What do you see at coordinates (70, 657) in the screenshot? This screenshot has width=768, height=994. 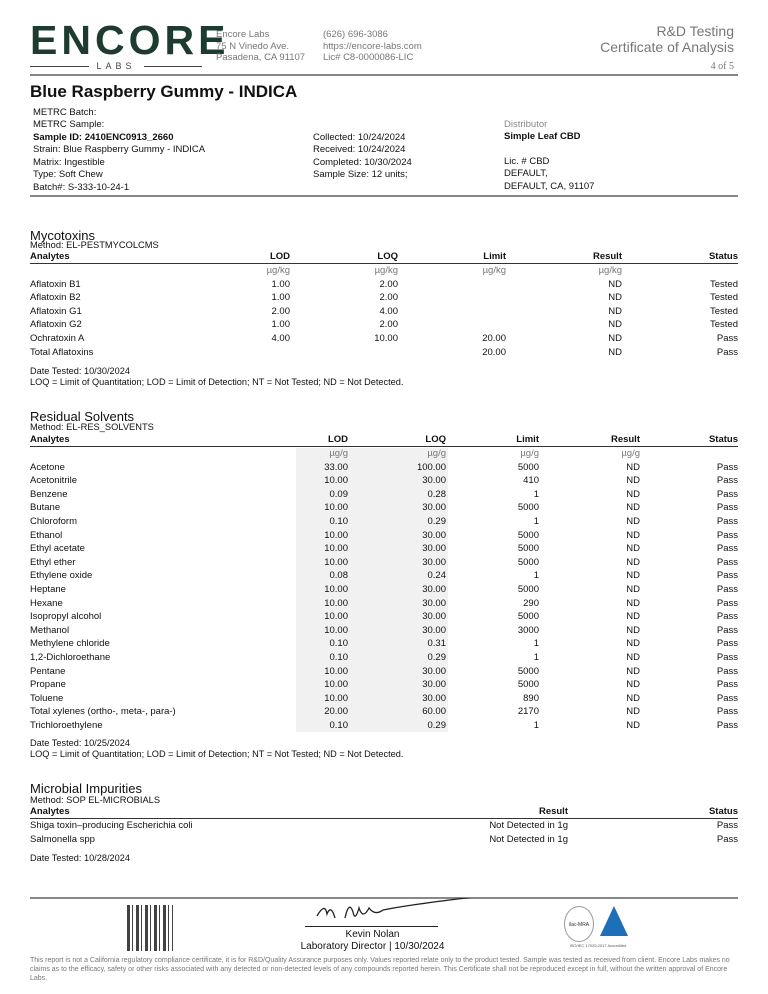 I see `cell: 1,2-Dichloroethane` at bounding box center [70, 657].